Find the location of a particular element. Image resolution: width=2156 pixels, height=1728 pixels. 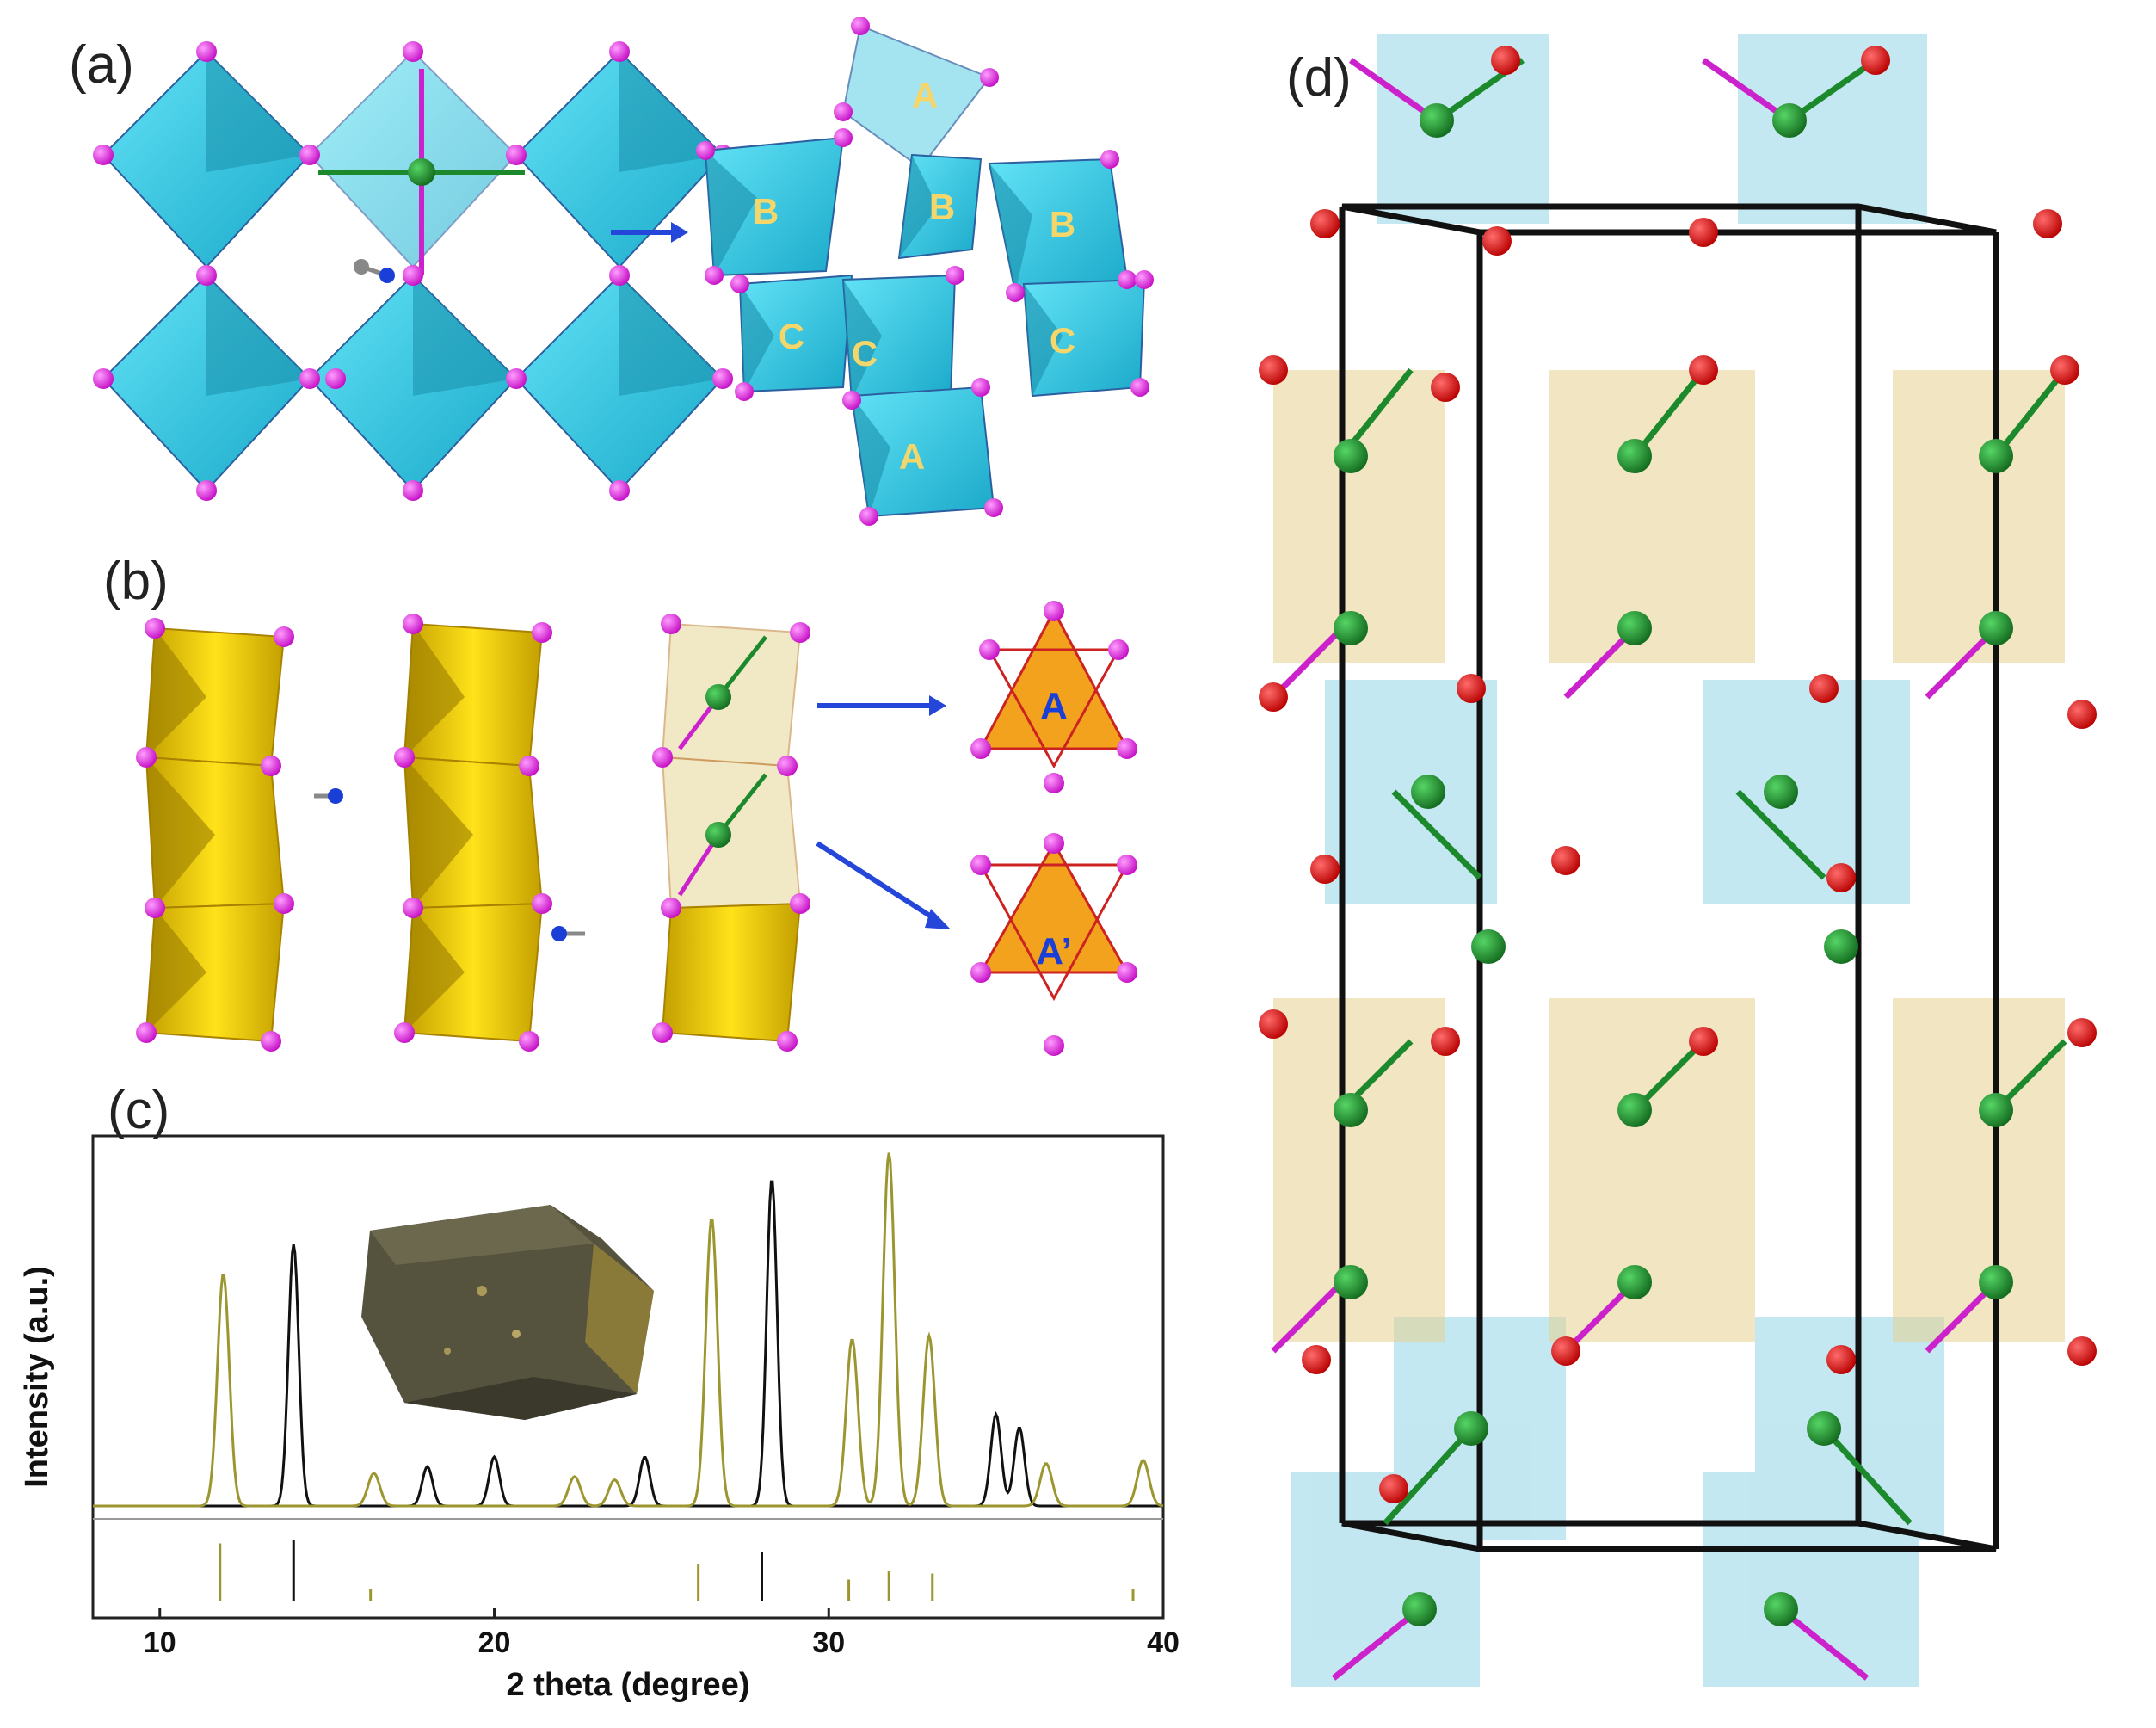

y-axis-label: Intensity (a.u.) is located at coordinates (37, 1377).